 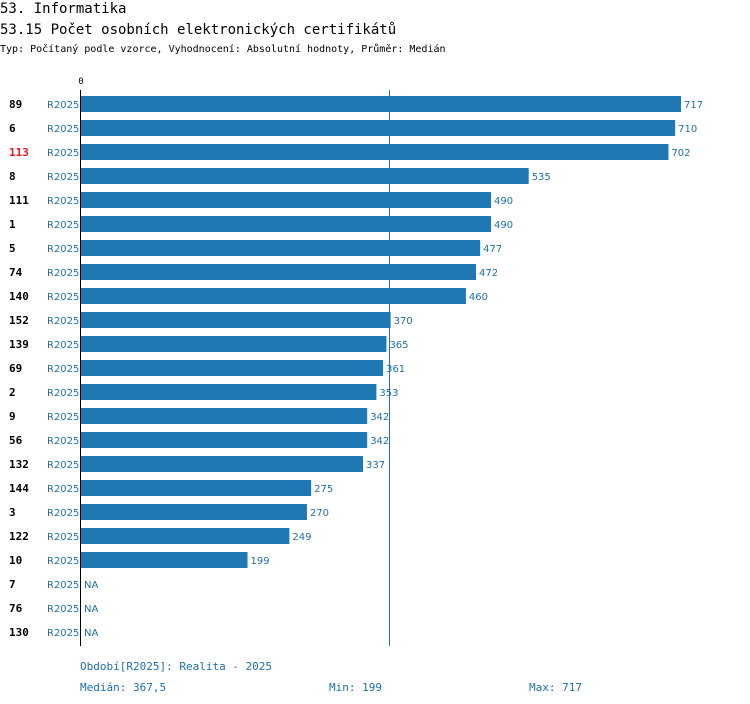 I want to click on category-label: 111, so click(x=19, y=200).